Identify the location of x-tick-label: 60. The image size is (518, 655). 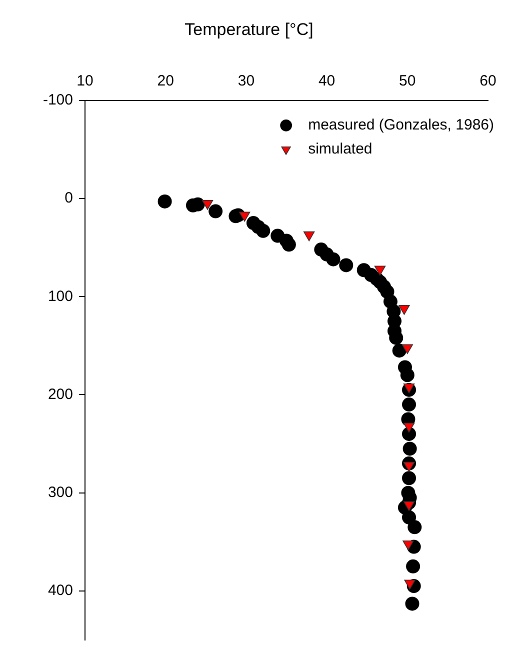
(488, 81).